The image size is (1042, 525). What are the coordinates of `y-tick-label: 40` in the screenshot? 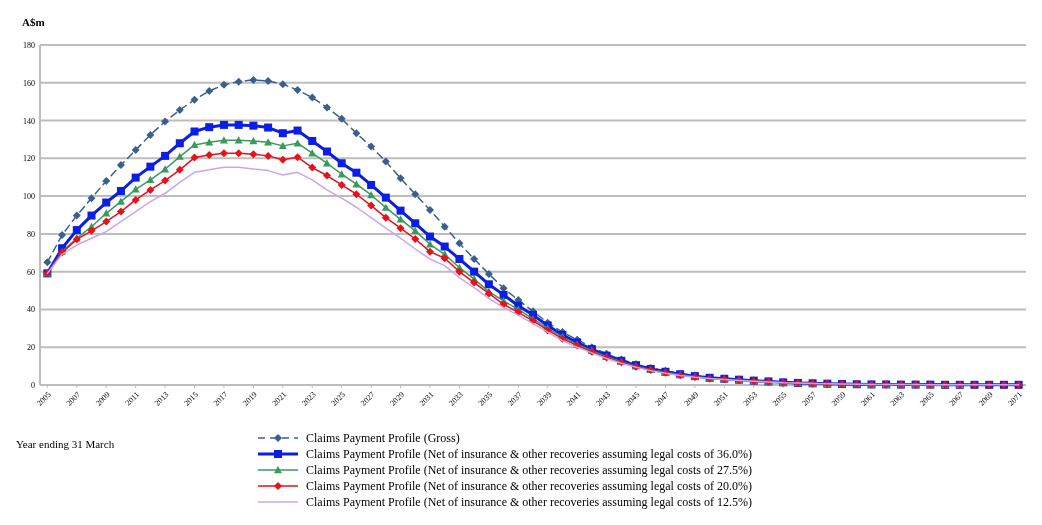 It's located at (31, 310).